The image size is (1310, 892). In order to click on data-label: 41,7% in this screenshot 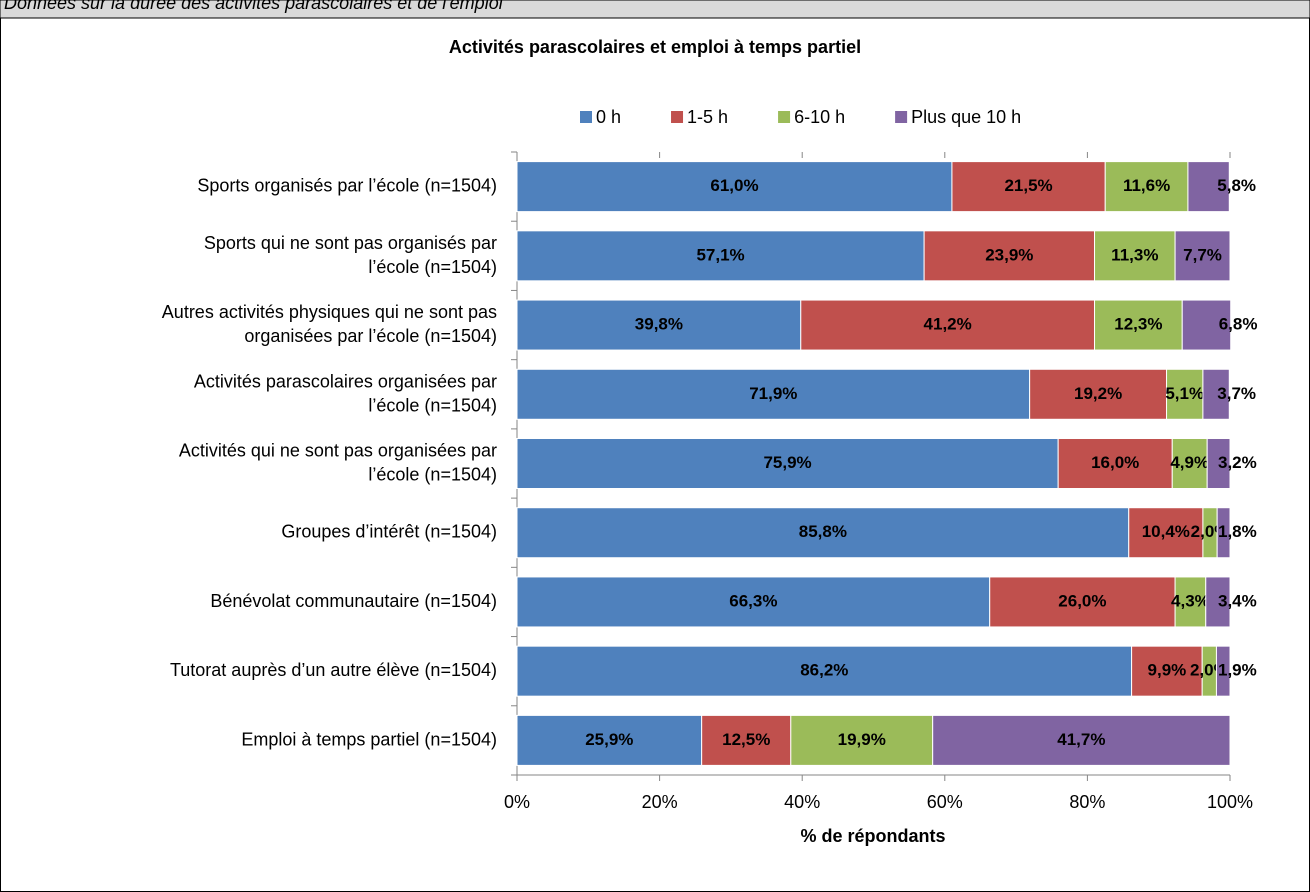, I will do `click(1081, 739)`.